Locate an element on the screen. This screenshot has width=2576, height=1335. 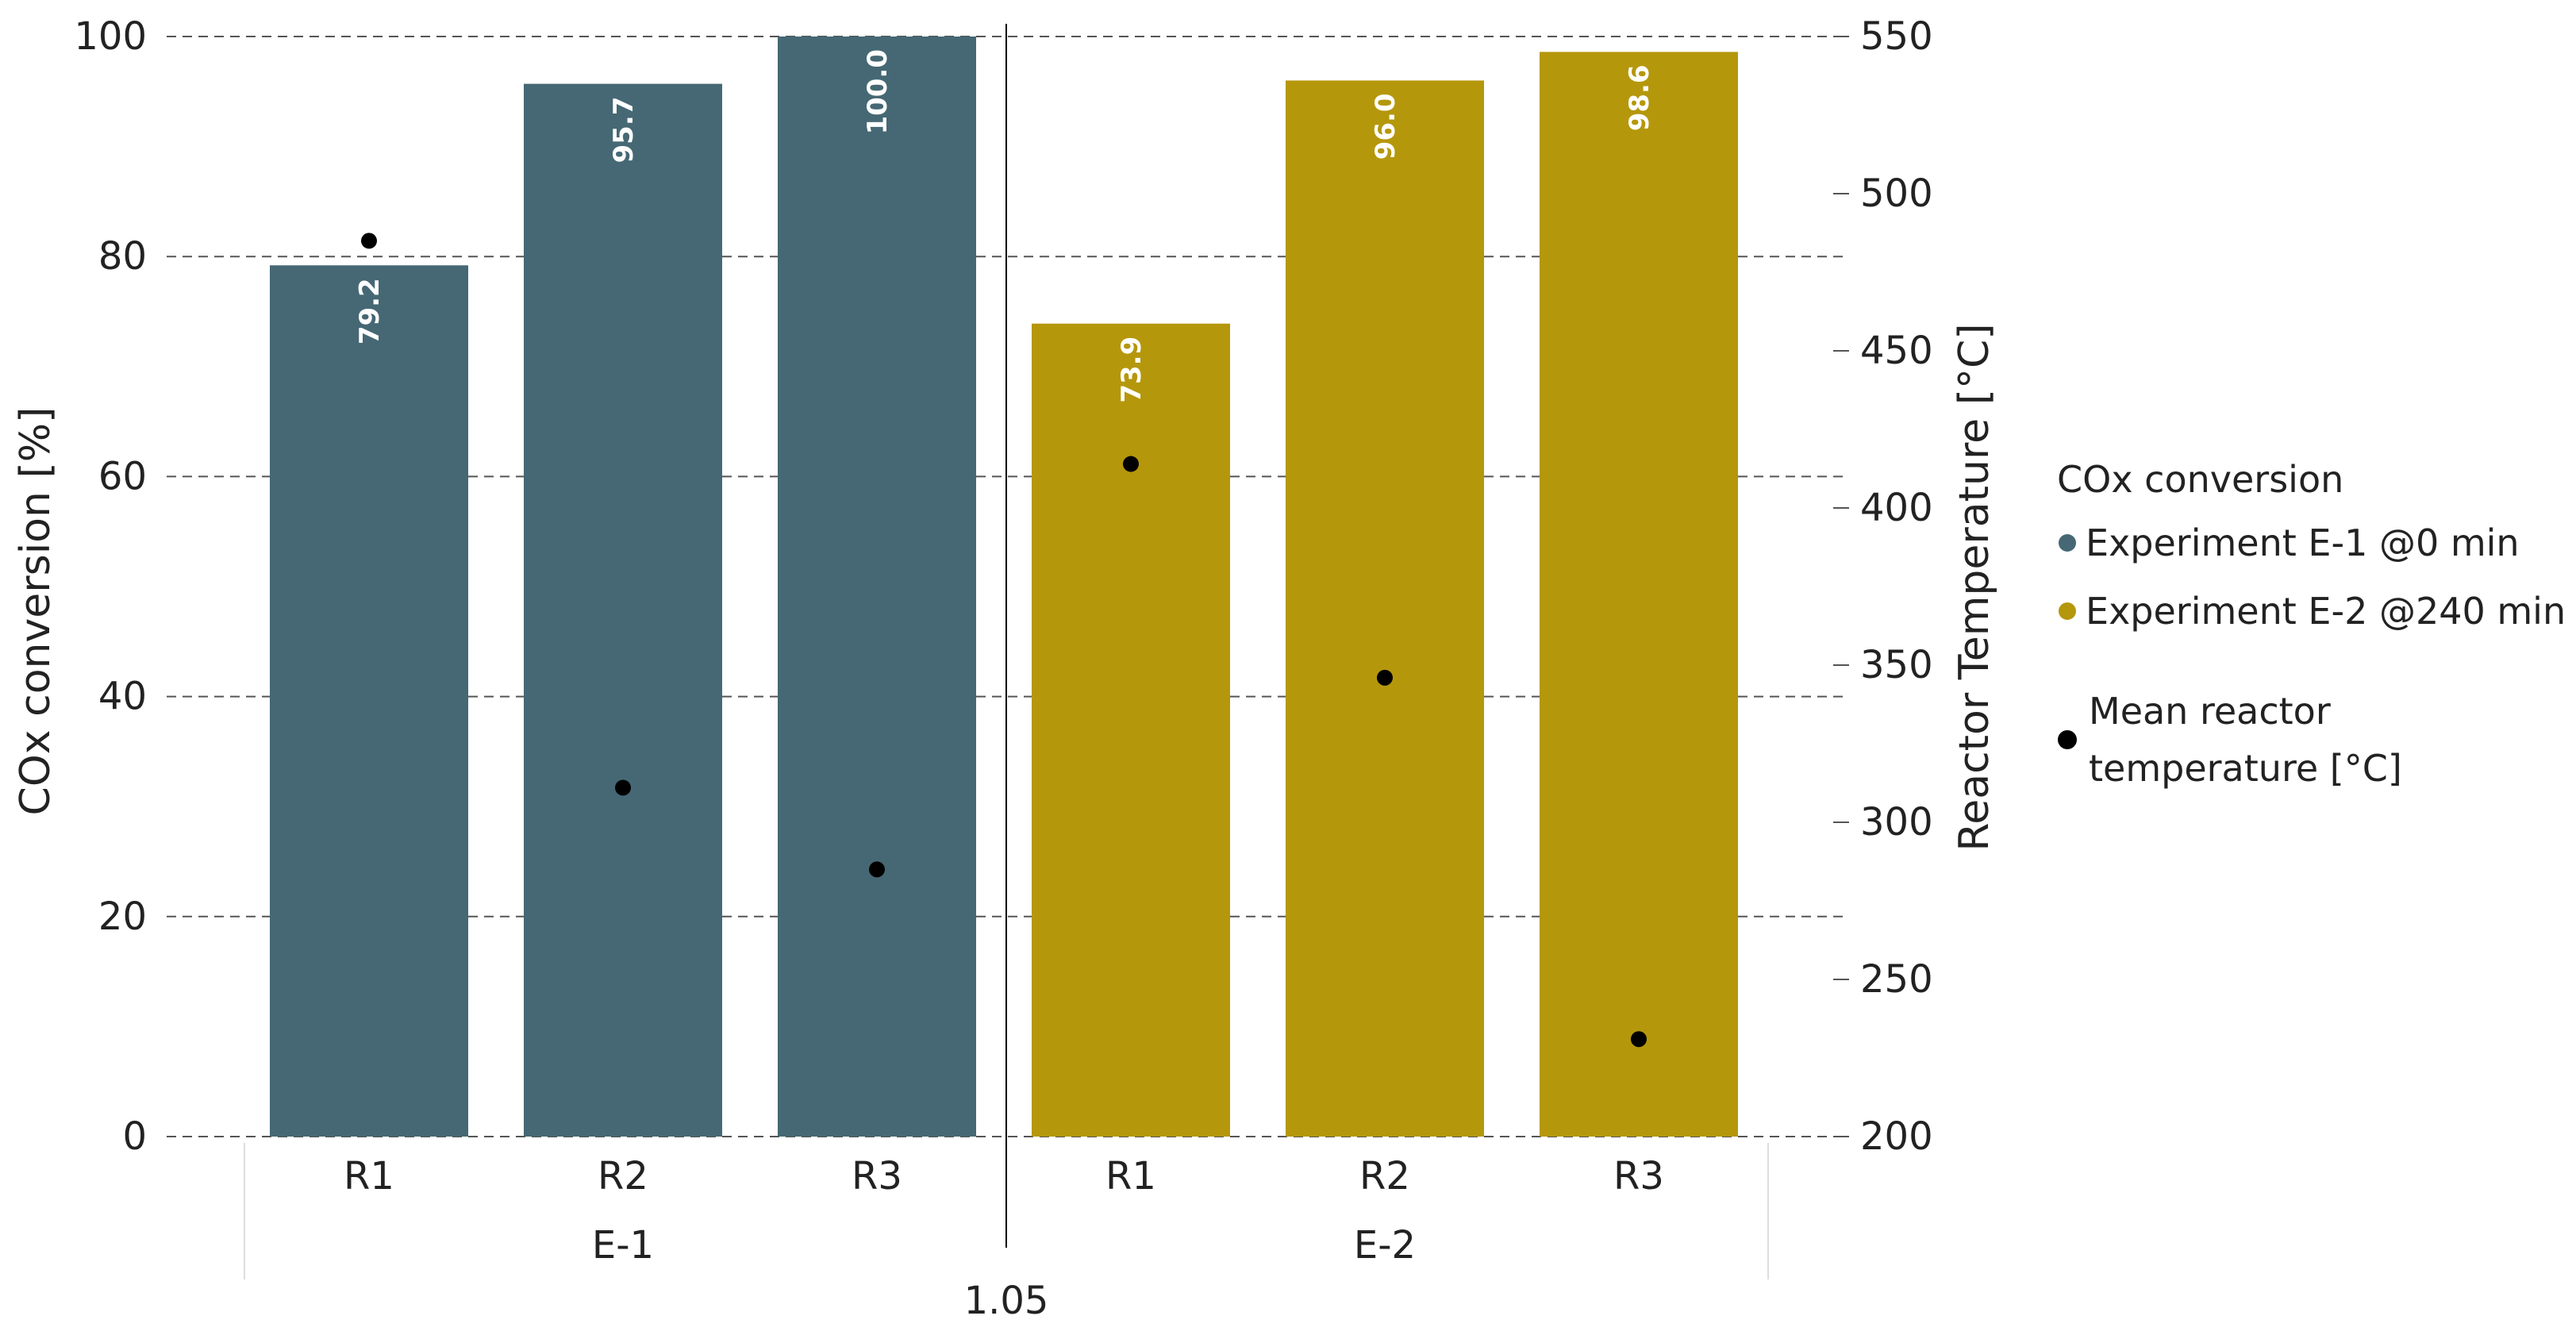
data-label: 98.6 is located at coordinates (1639, 98).